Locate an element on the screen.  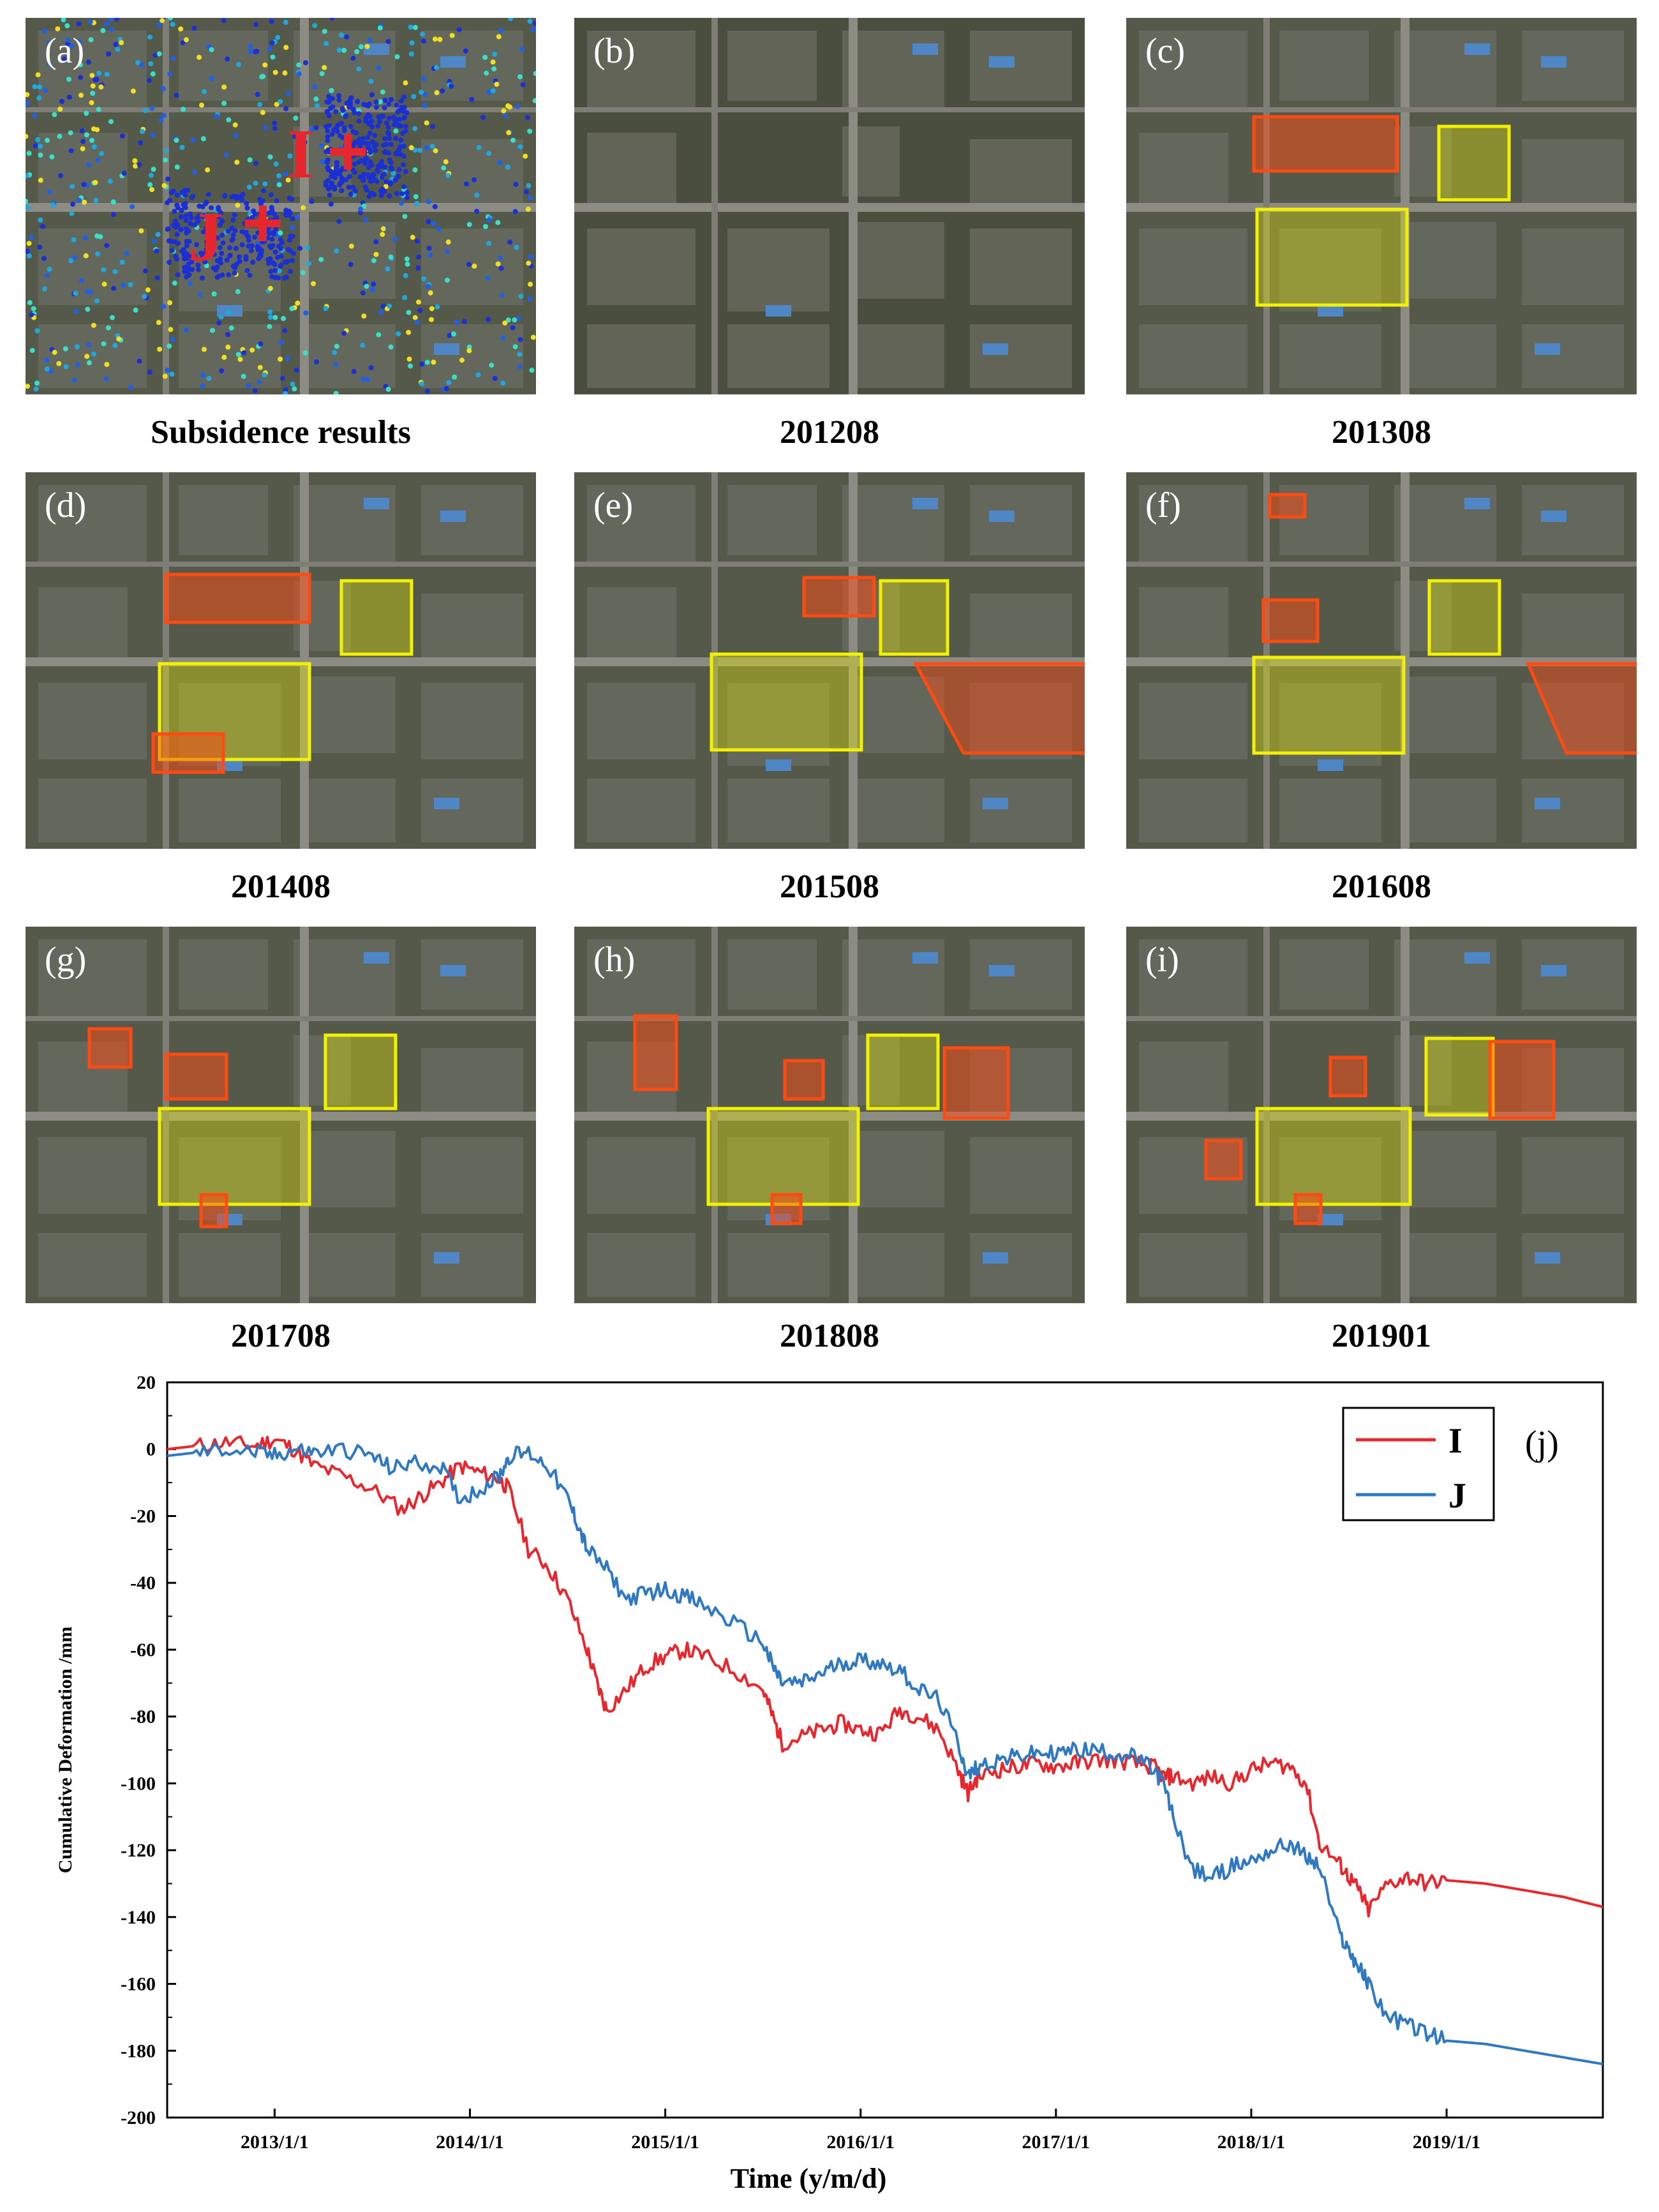
x-tick-label: 2016/1/1 is located at coordinates (860, 2142).